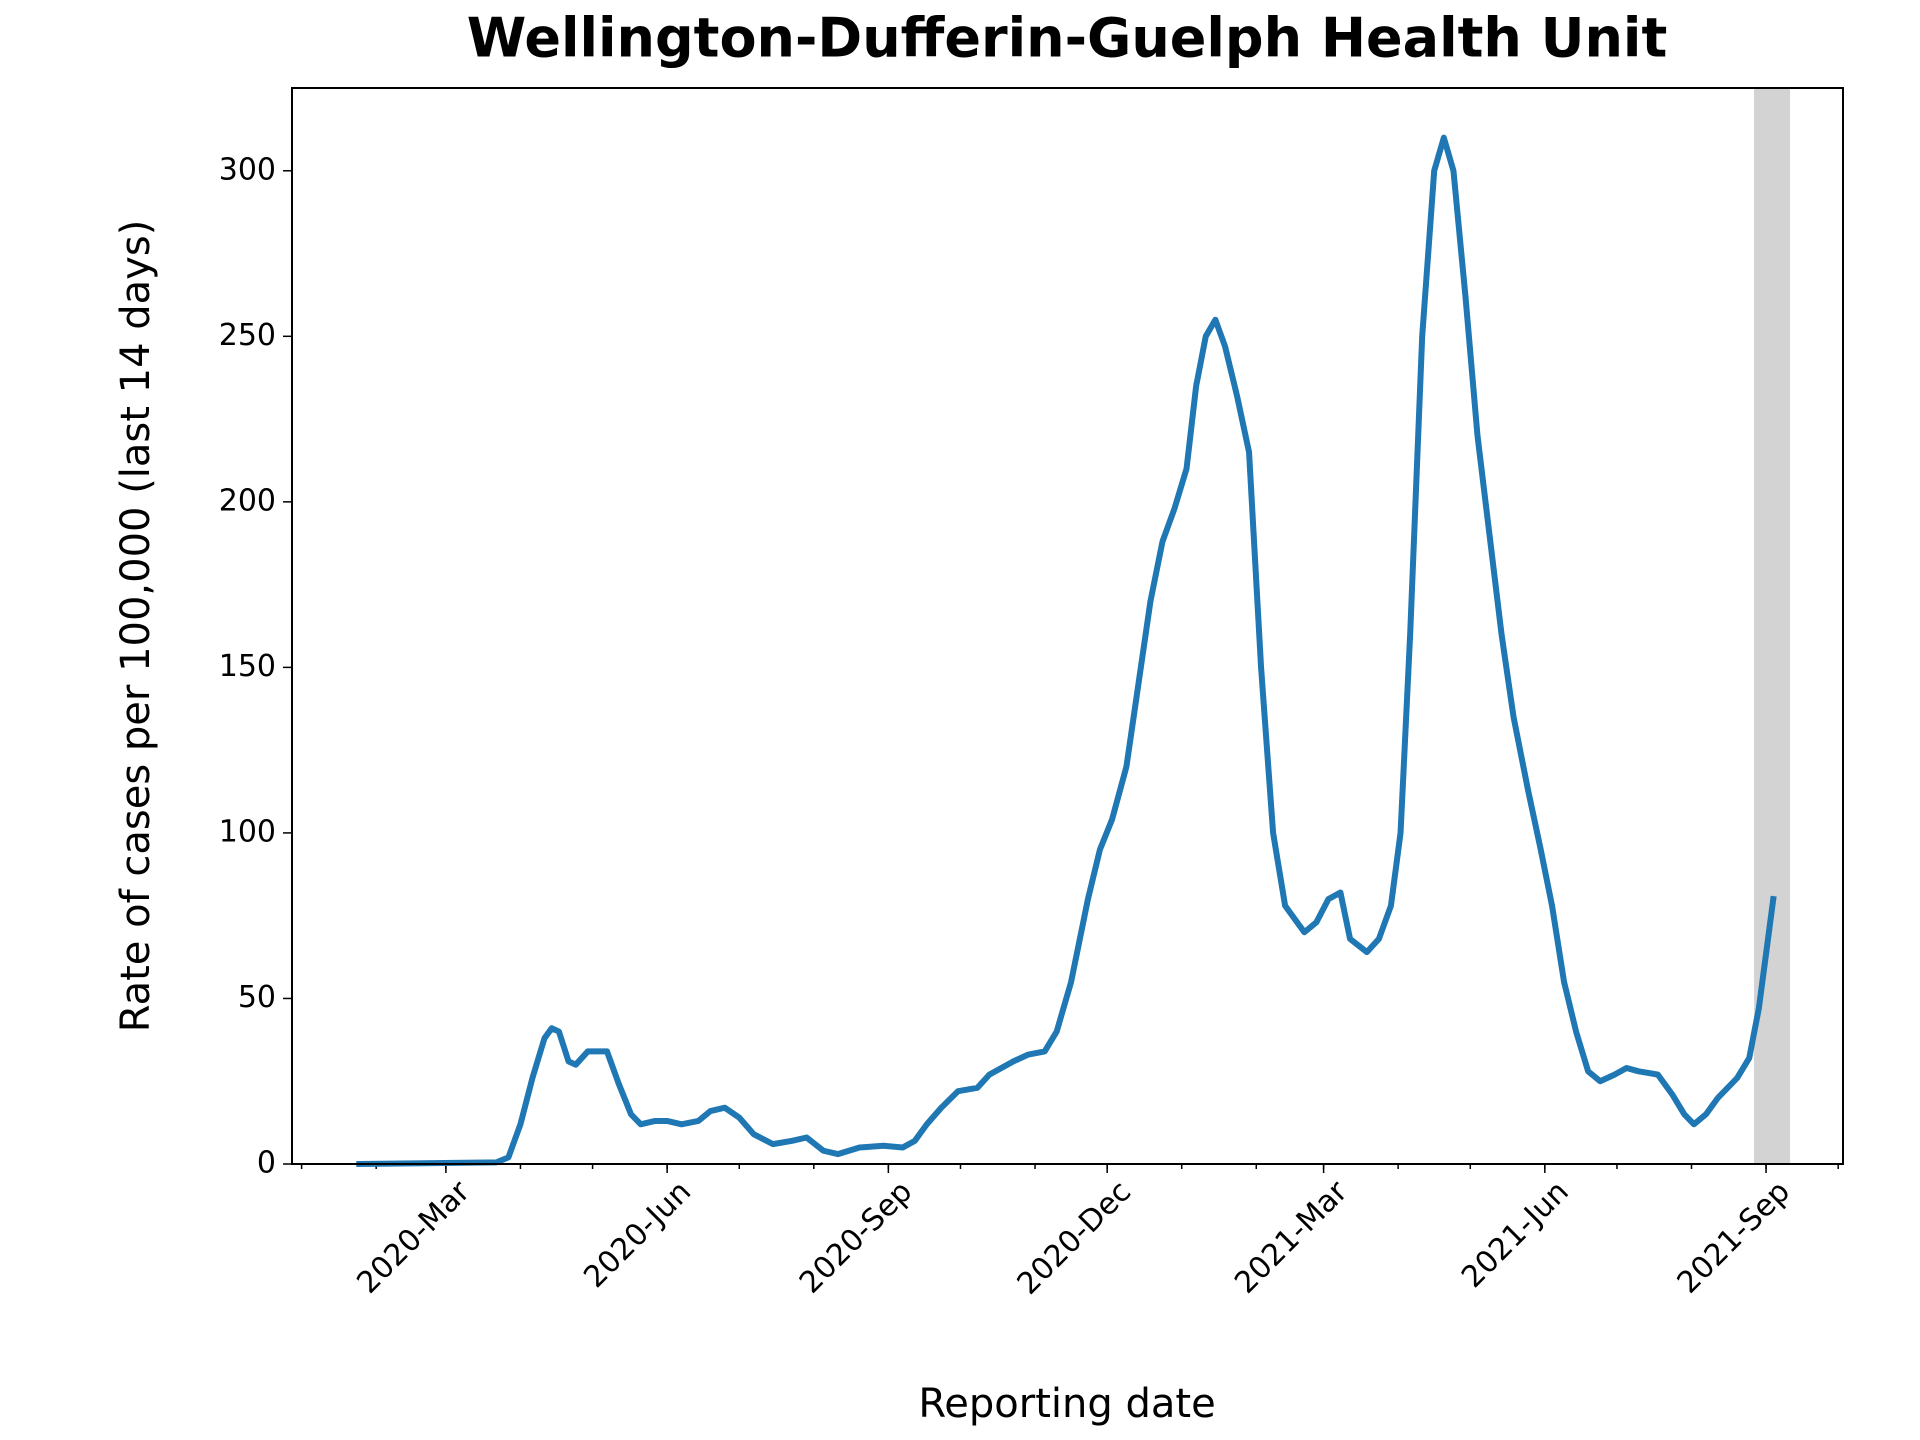 The height and width of the screenshot is (1440, 1920). What do you see at coordinates (247, 831) in the screenshot?
I see `y-tick-label: 100` at bounding box center [247, 831].